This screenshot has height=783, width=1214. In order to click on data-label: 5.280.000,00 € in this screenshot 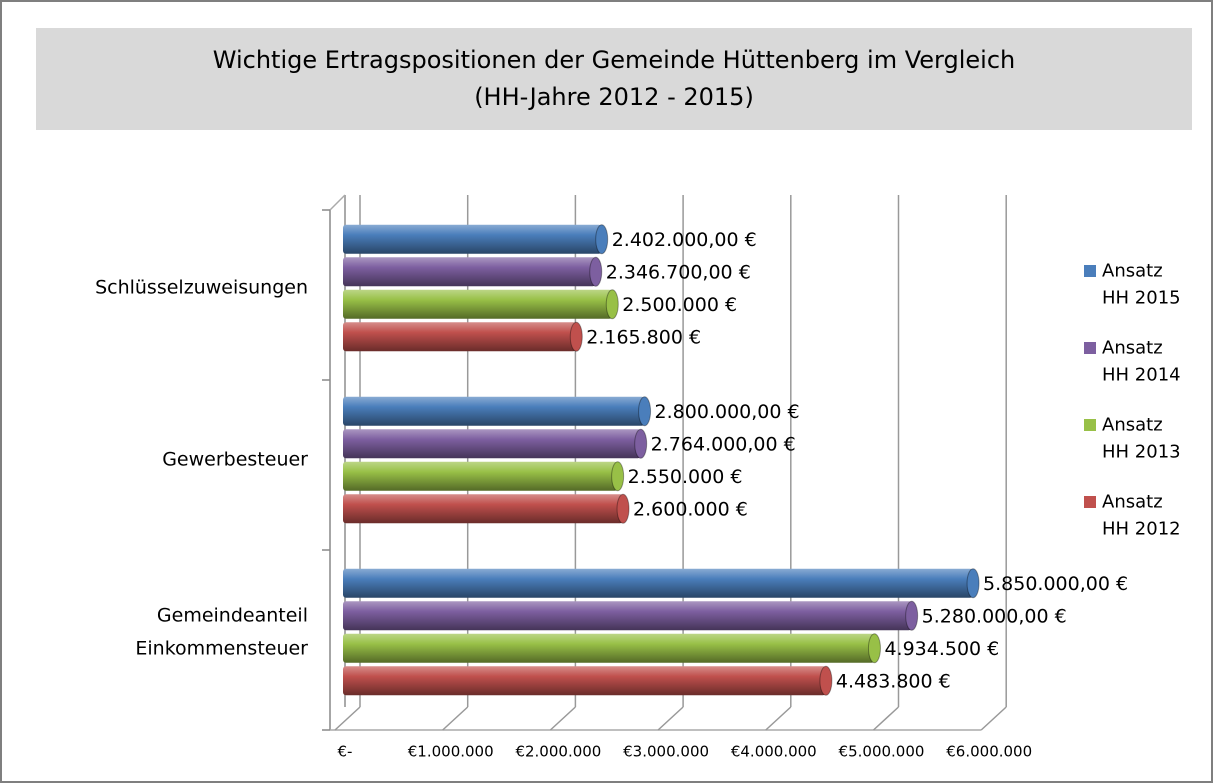, I will do `click(994, 616)`.